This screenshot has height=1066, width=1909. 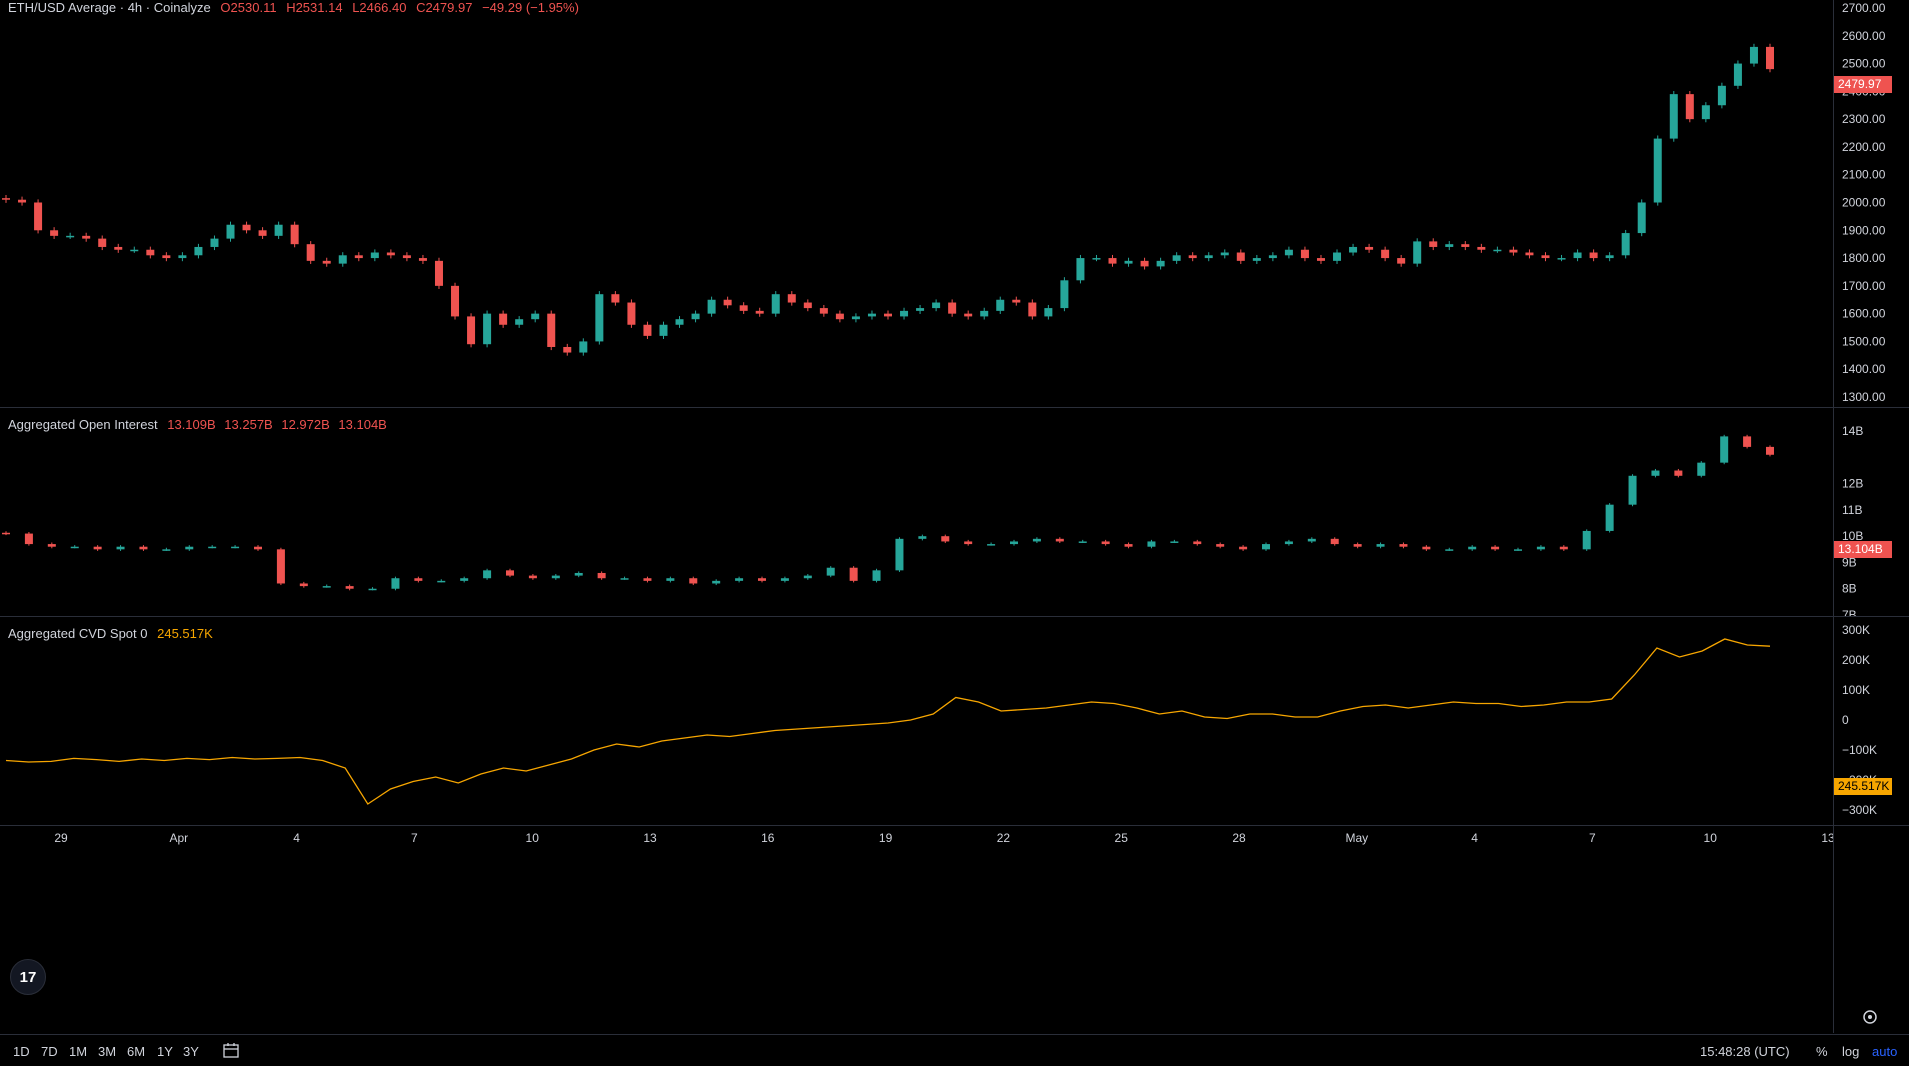 I want to click on oi-value-2: 12.972B, so click(x=305, y=424).